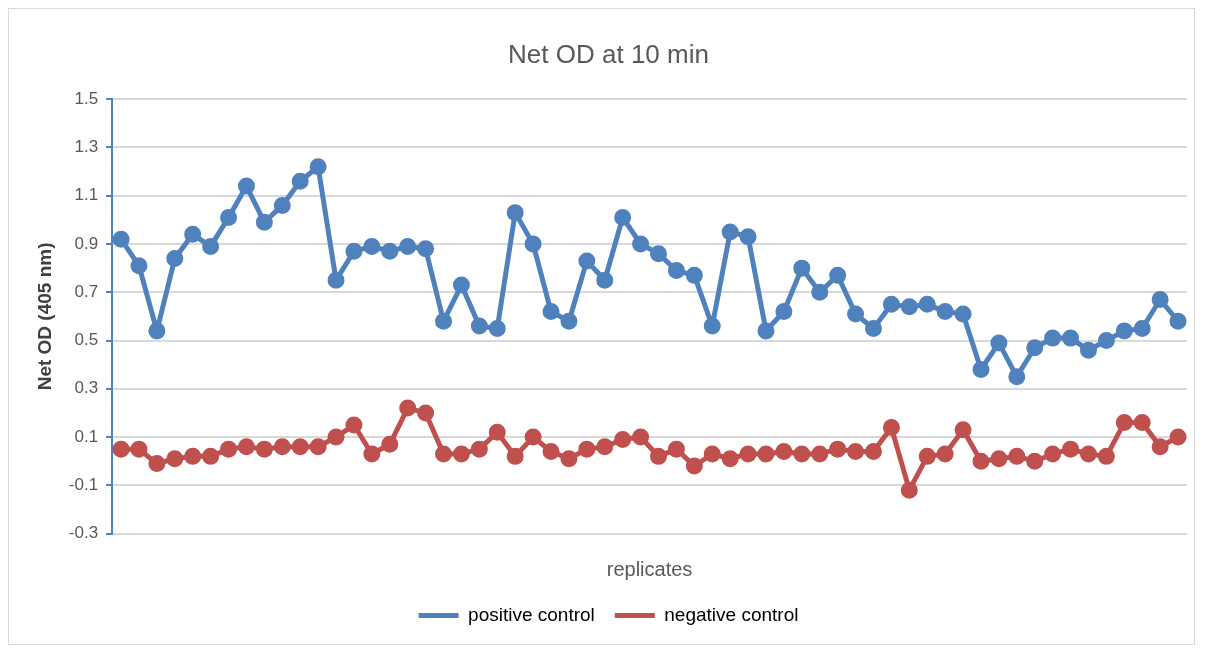 The width and height of the screenshot is (1205, 655). Describe the element at coordinates (86, 243) in the screenshot. I see `y-tick-label: 0.9` at that location.